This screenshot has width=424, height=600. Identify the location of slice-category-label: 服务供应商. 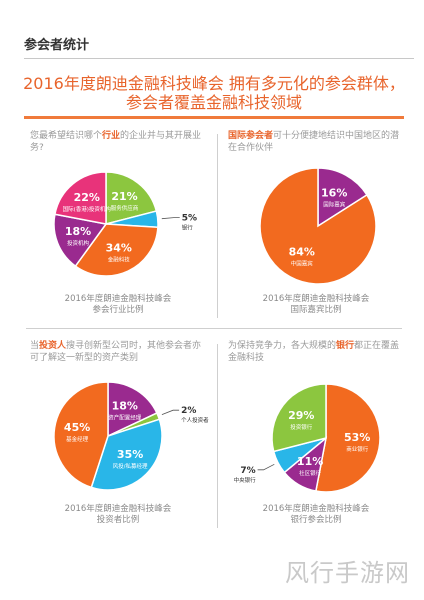
(125, 208).